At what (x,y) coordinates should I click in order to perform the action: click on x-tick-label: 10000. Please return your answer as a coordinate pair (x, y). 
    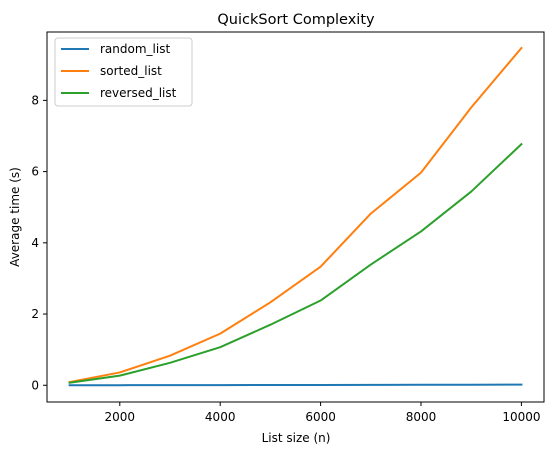
    Looking at the image, I should click on (521, 417).